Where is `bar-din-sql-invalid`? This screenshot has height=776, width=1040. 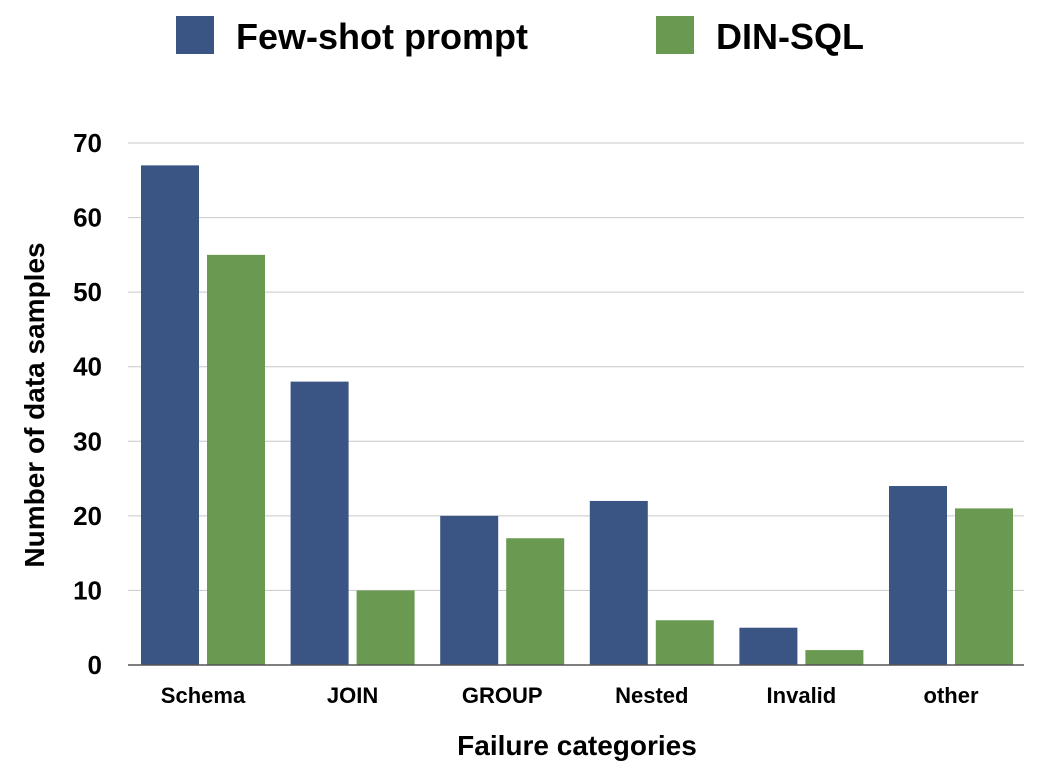
bar-din-sql-invalid is located at coordinates (834, 657).